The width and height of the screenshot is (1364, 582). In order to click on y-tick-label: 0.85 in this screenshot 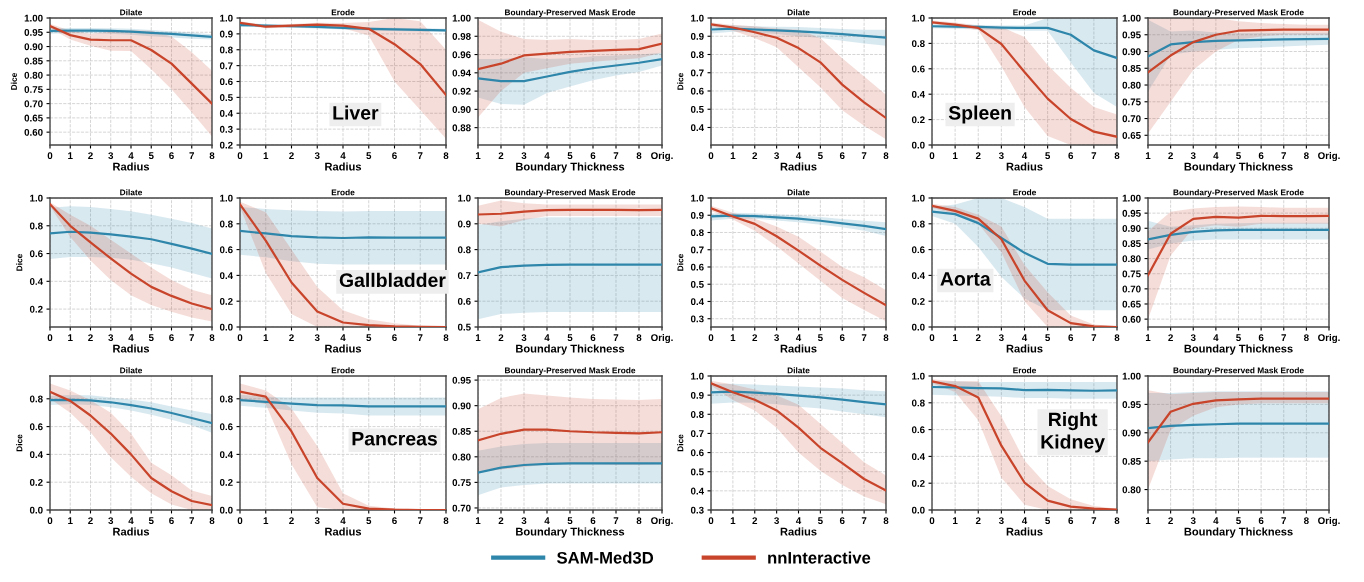, I will do `click(1131, 68)`.